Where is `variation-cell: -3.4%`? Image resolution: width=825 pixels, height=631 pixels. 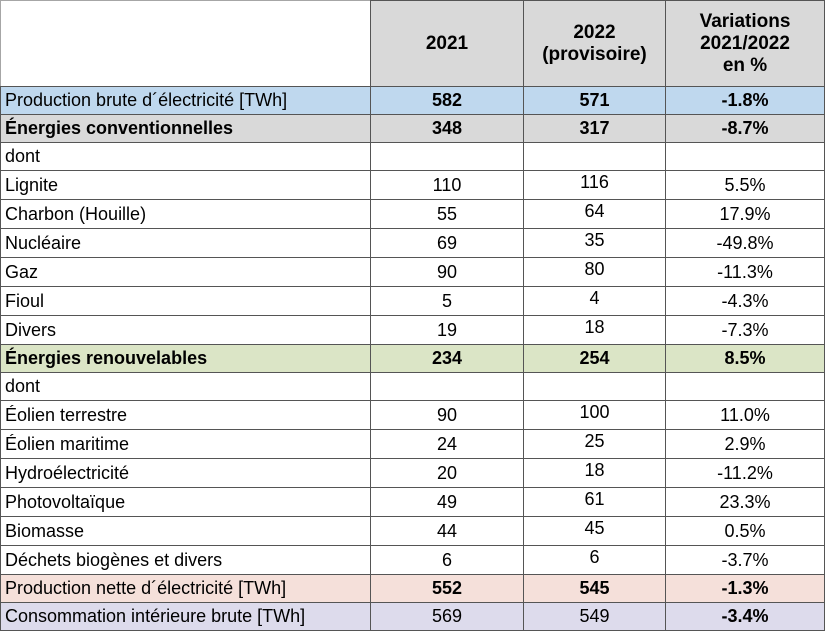
variation-cell: -3.4% is located at coordinates (745, 616).